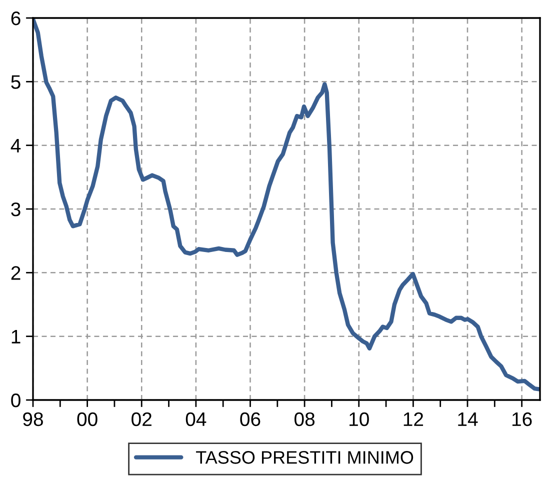 This screenshot has height=491, width=550. I want to click on x-tick-label: 08, so click(304, 419).